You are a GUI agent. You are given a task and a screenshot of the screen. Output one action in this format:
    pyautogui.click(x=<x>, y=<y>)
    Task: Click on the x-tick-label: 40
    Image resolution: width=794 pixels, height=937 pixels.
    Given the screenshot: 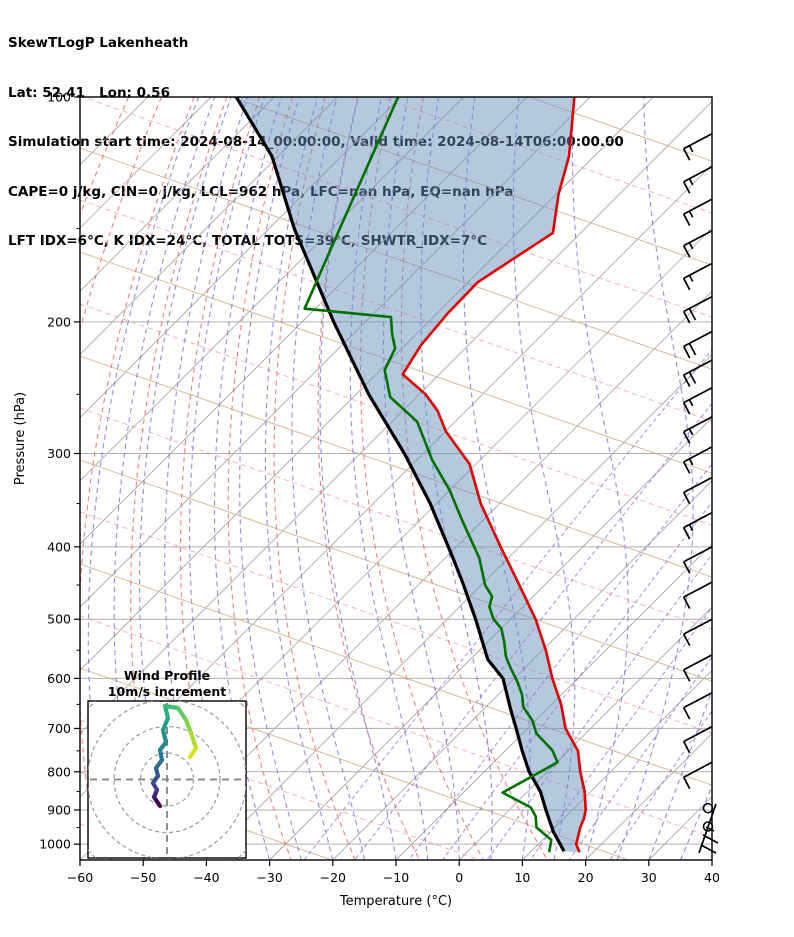 What is the action you would take?
    pyautogui.click(x=712, y=877)
    